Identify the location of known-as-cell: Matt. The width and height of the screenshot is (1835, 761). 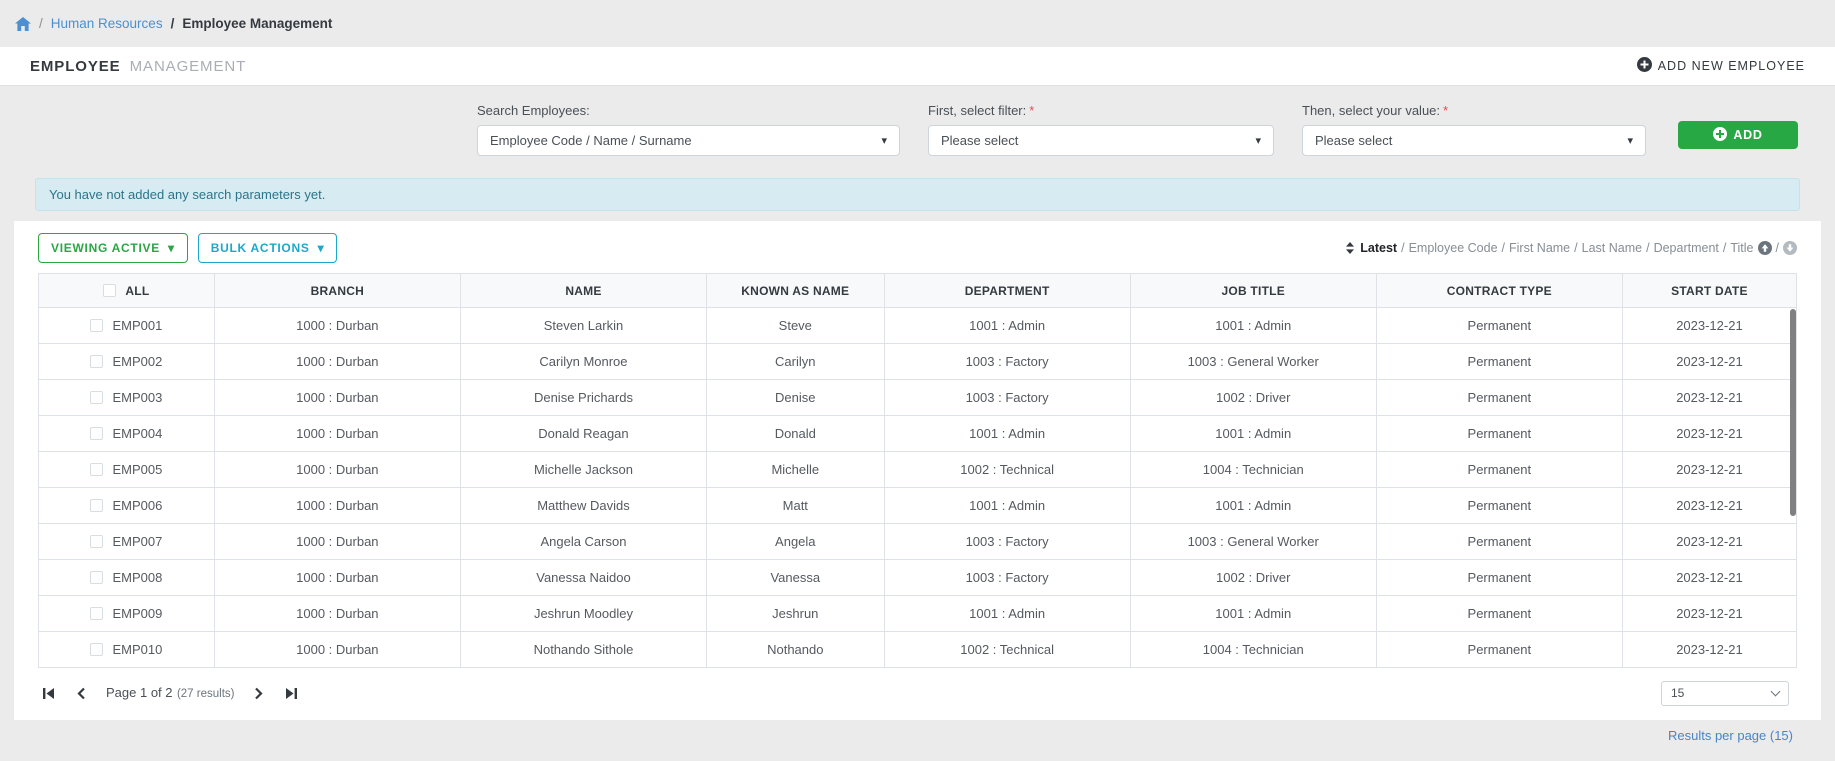
(795, 505).